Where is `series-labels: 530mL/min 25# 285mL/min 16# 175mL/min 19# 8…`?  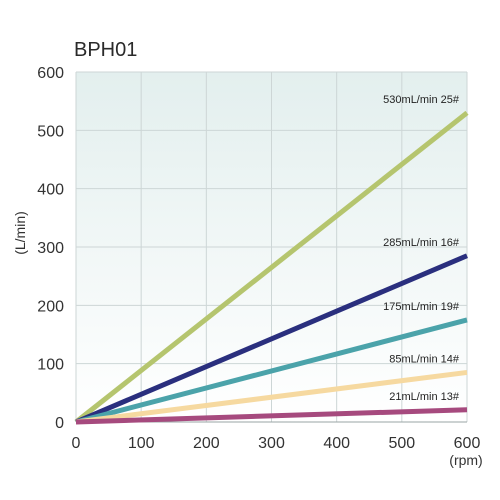 series-labels: 530mL/min 25# 285mL/min 16# 175mL/min 19# 8… is located at coordinates (421, 248).